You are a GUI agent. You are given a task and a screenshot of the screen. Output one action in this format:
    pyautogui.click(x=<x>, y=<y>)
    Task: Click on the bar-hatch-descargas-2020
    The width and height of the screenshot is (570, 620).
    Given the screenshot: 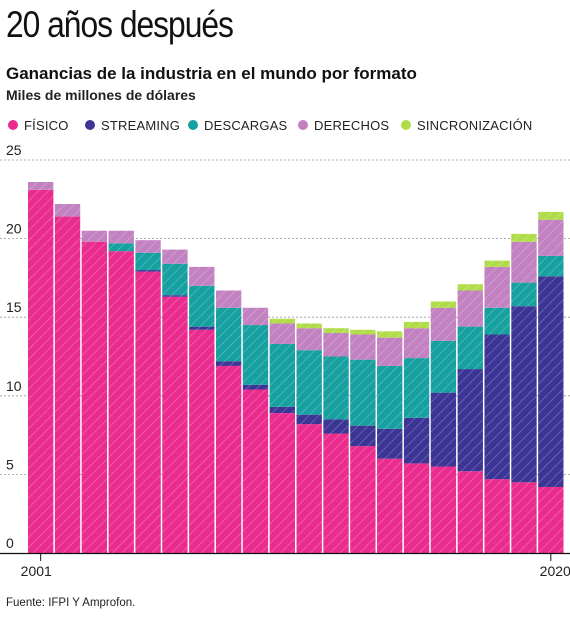 What is the action you would take?
    pyautogui.click(x=551, y=266)
    